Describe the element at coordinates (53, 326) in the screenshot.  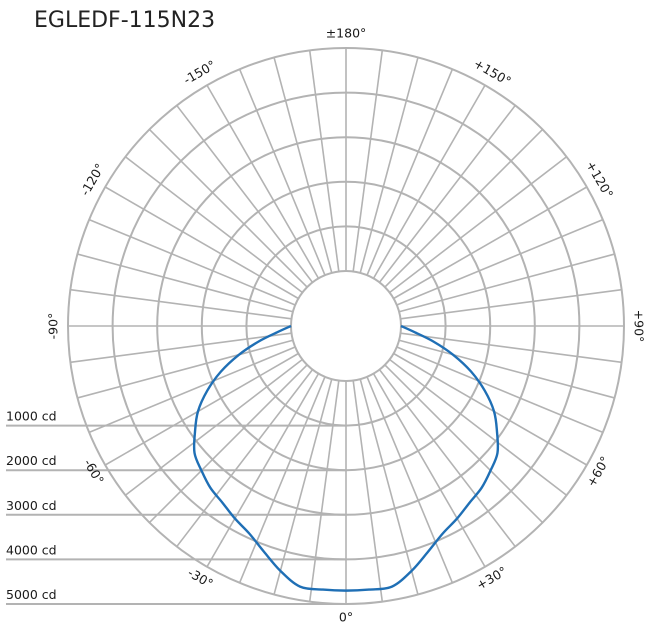
I see `angle-label: -90°` at that location.